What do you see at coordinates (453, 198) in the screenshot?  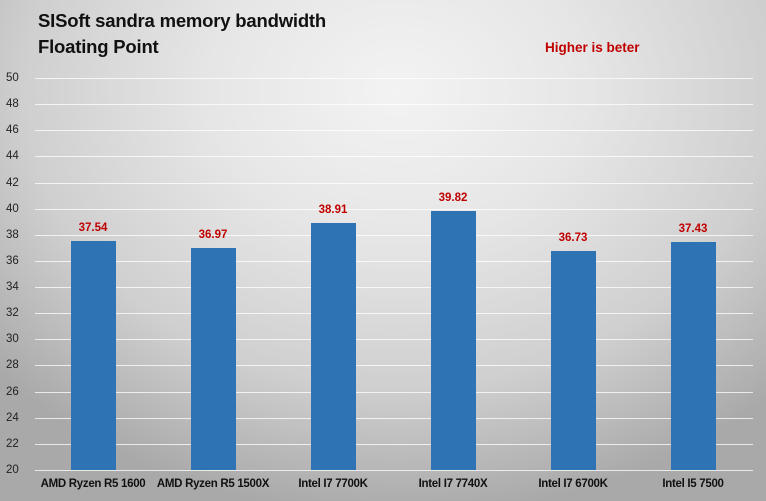 I see `bar-value-label: 39.82` at bounding box center [453, 198].